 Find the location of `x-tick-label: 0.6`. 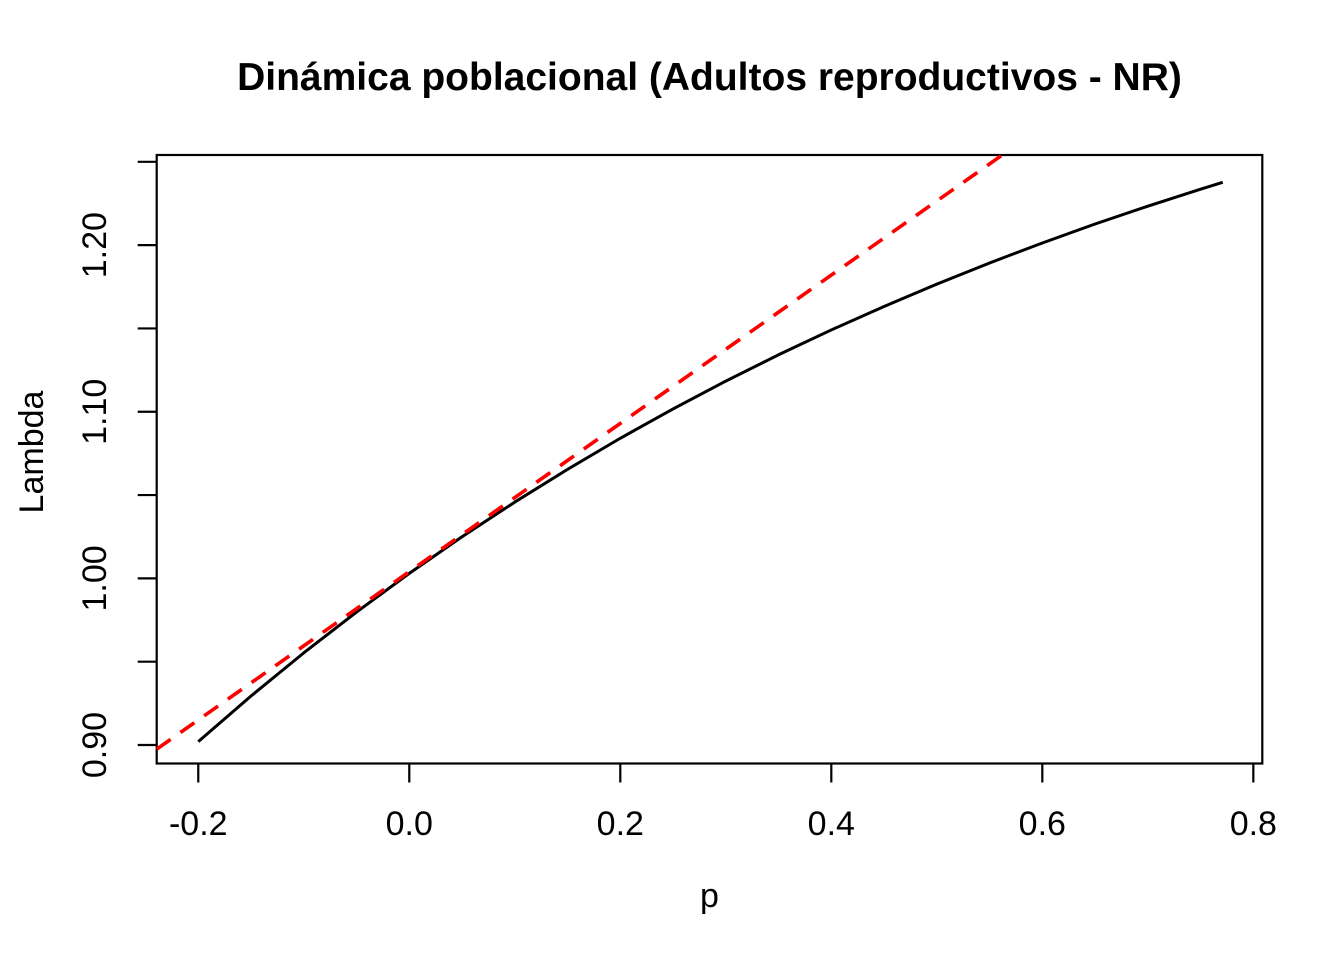

x-tick-label: 0.6 is located at coordinates (1042, 824).